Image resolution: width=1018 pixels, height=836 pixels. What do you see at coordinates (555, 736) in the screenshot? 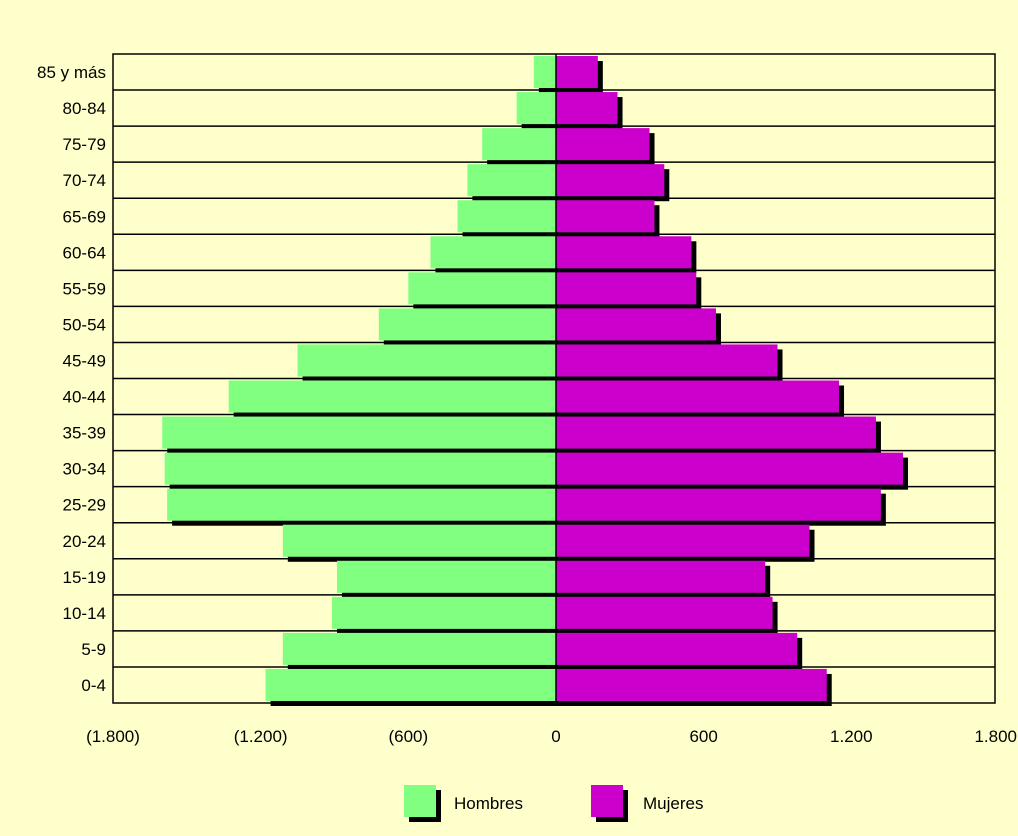
I see `x-tick-label: 0` at bounding box center [555, 736].